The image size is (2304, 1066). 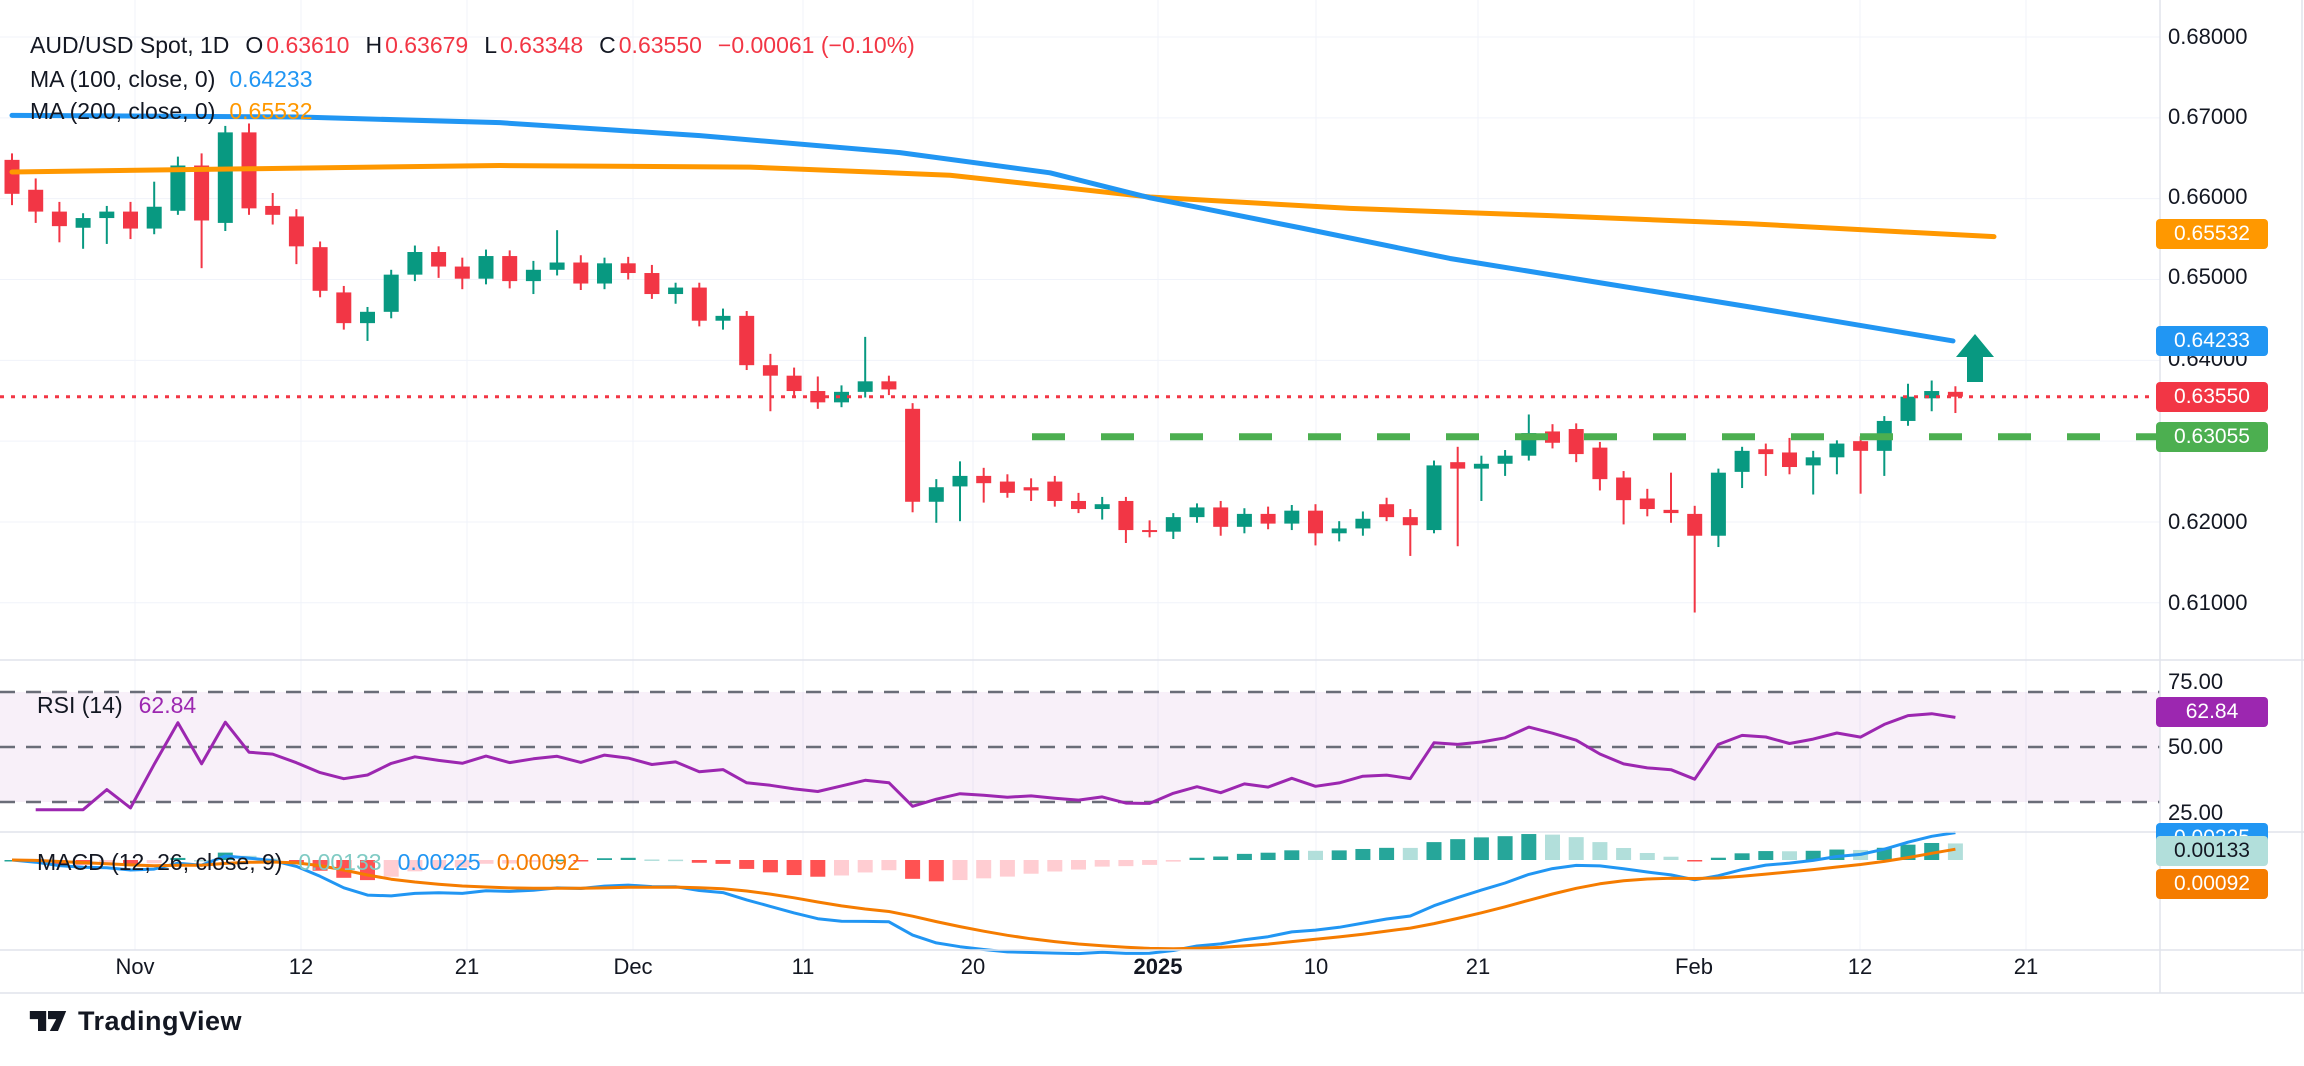 What do you see at coordinates (1158, 966) in the screenshot?
I see `time-tick-label: 2025` at bounding box center [1158, 966].